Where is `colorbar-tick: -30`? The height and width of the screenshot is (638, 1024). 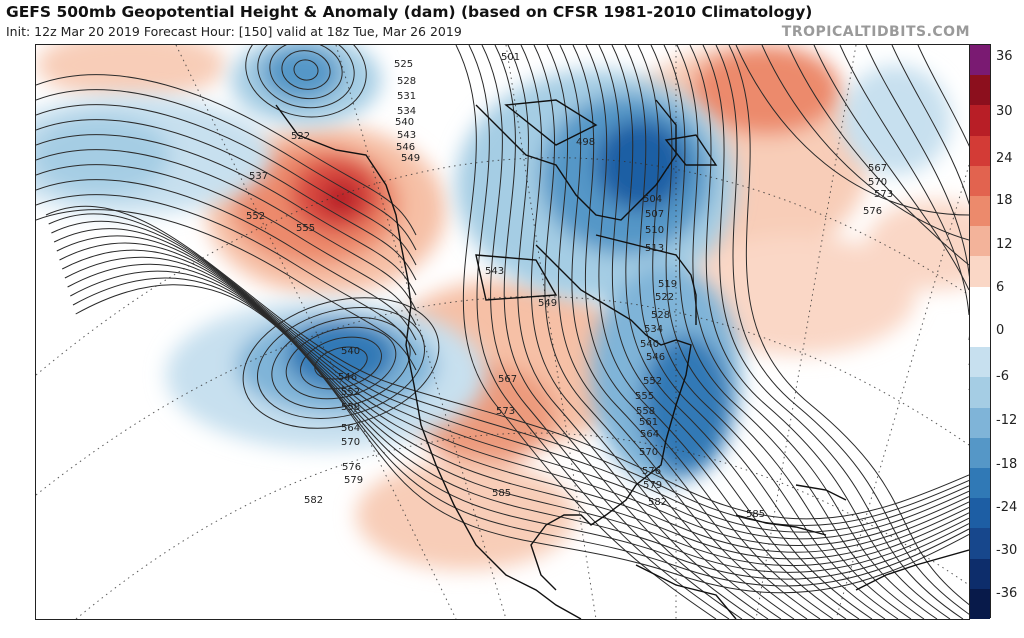
colorbar-tick: -30 is located at coordinates (1007, 550).